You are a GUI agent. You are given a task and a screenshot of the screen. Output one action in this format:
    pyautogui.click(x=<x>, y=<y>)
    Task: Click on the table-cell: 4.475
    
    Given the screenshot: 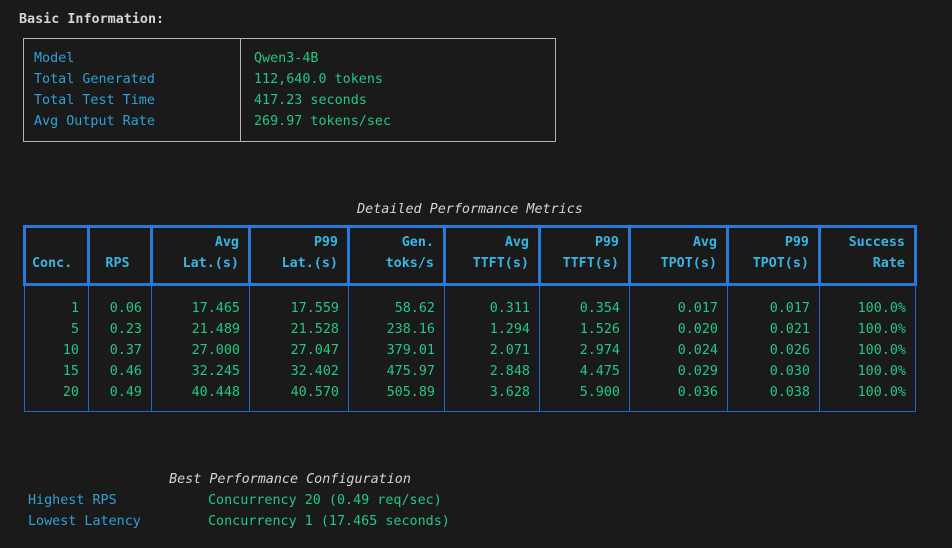 What is the action you would take?
    pyautogui.click(x=584, y=371)
    